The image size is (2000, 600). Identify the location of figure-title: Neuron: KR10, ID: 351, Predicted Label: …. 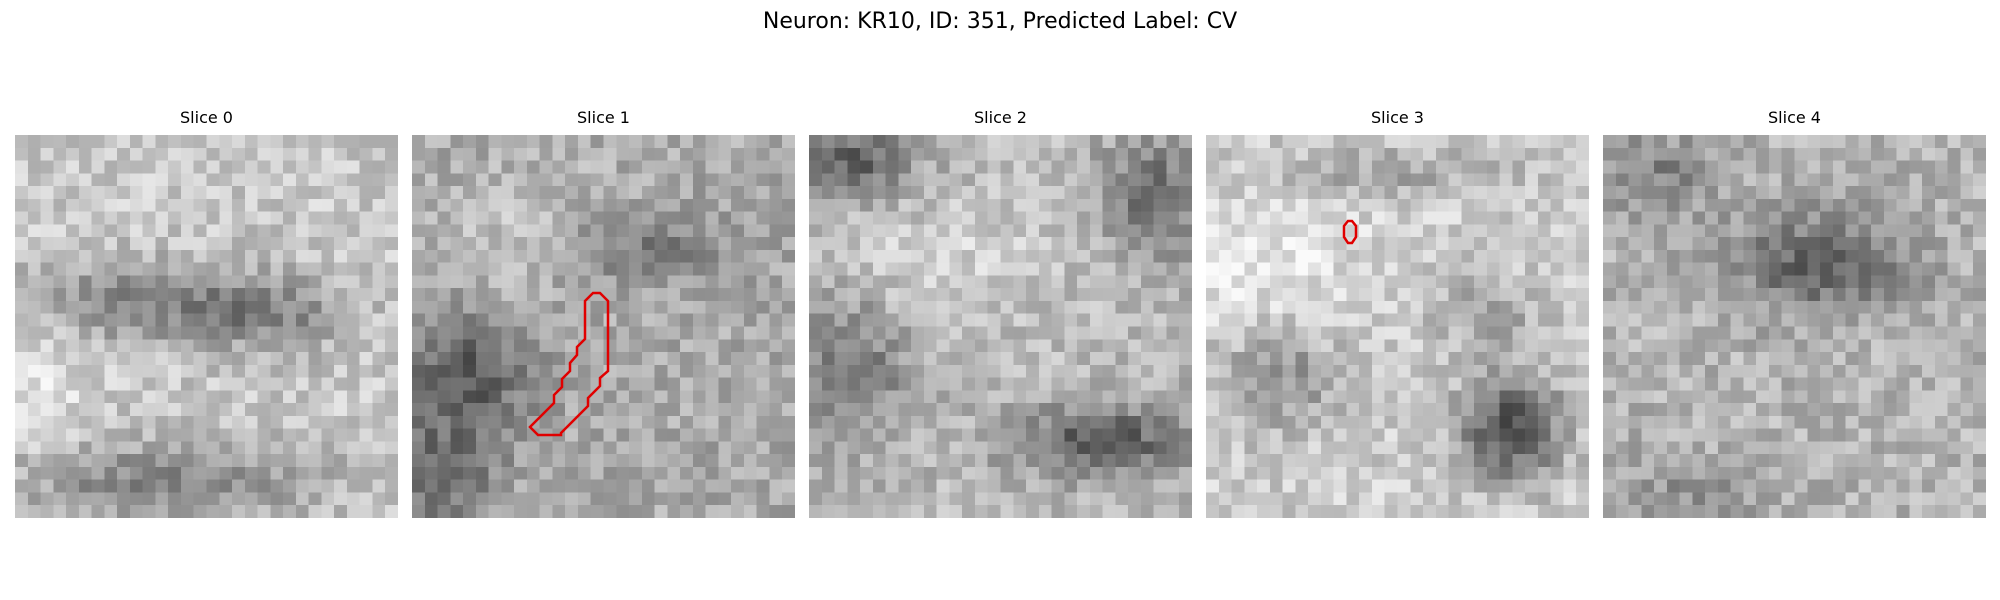
(1000, 21).